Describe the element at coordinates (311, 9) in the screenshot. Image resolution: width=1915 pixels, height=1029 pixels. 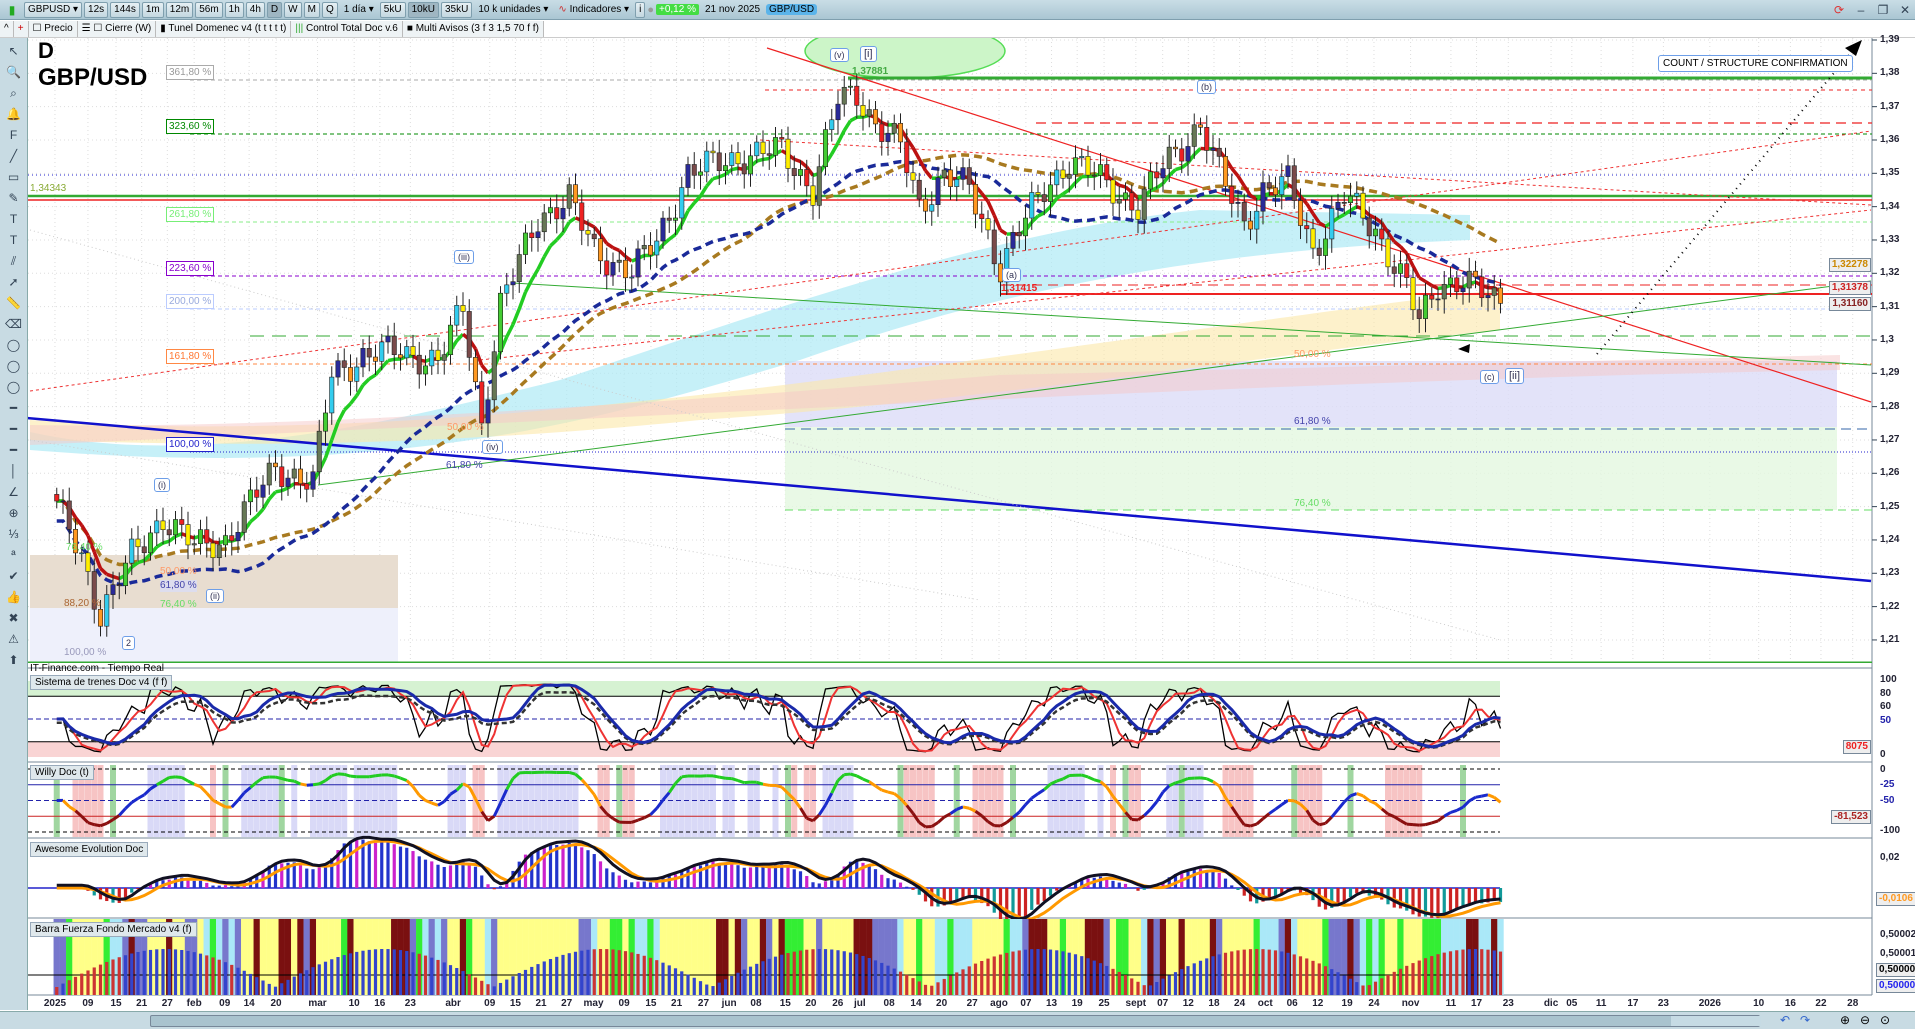
I see `timeframe-button: M` at that location.